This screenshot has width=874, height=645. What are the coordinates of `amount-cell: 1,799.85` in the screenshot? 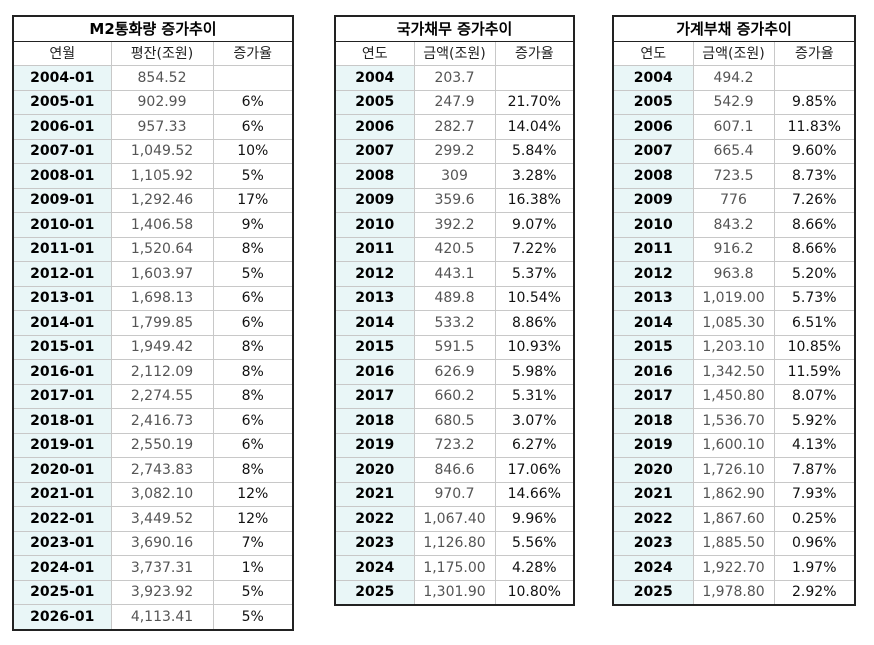 It's located at (162, 323).